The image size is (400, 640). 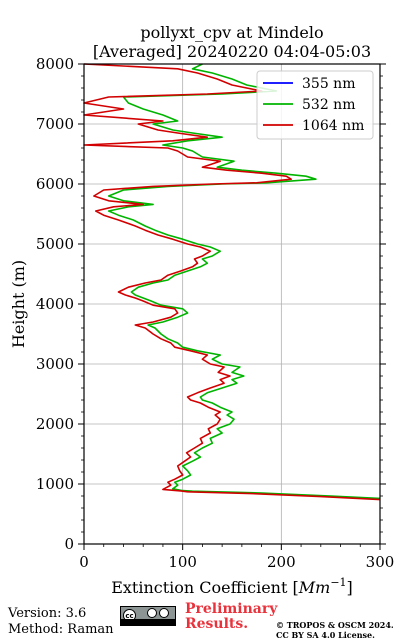 What do you see at coordinates (182, 562) in the screenshot?
I see `x-tick-label: 100` at bounding box center [182, 562].